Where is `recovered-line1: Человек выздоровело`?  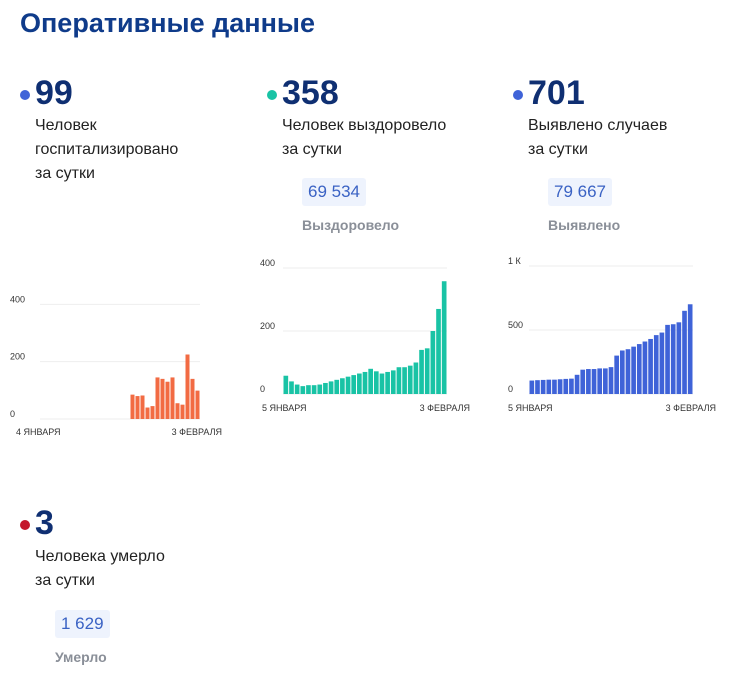 recovered-line1: Человек выздоровело is located at coordinates (364, 125).